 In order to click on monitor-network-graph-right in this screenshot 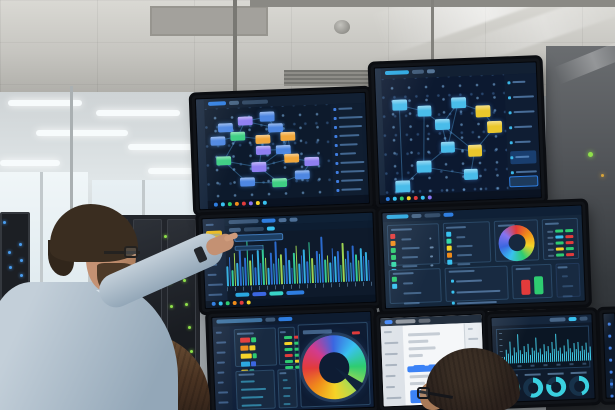, I will do `click(458, 133)`.